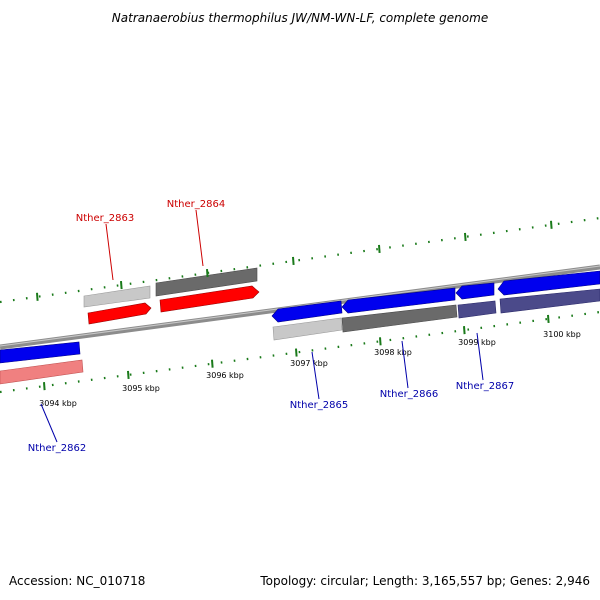  I want to click on gene-label-nther-2864: Nther_2864, so click(196, 204).